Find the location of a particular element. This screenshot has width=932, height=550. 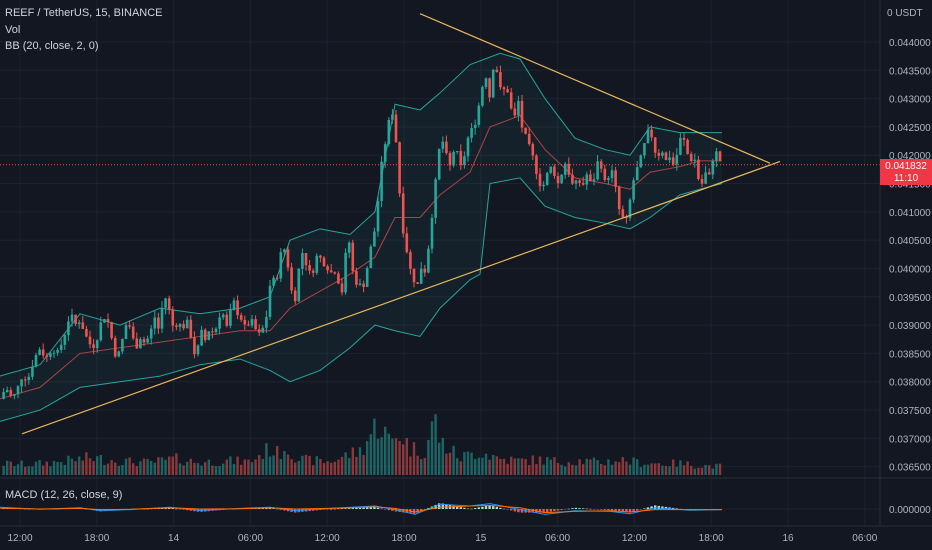

signal-line is located at coordinates (361, 509).